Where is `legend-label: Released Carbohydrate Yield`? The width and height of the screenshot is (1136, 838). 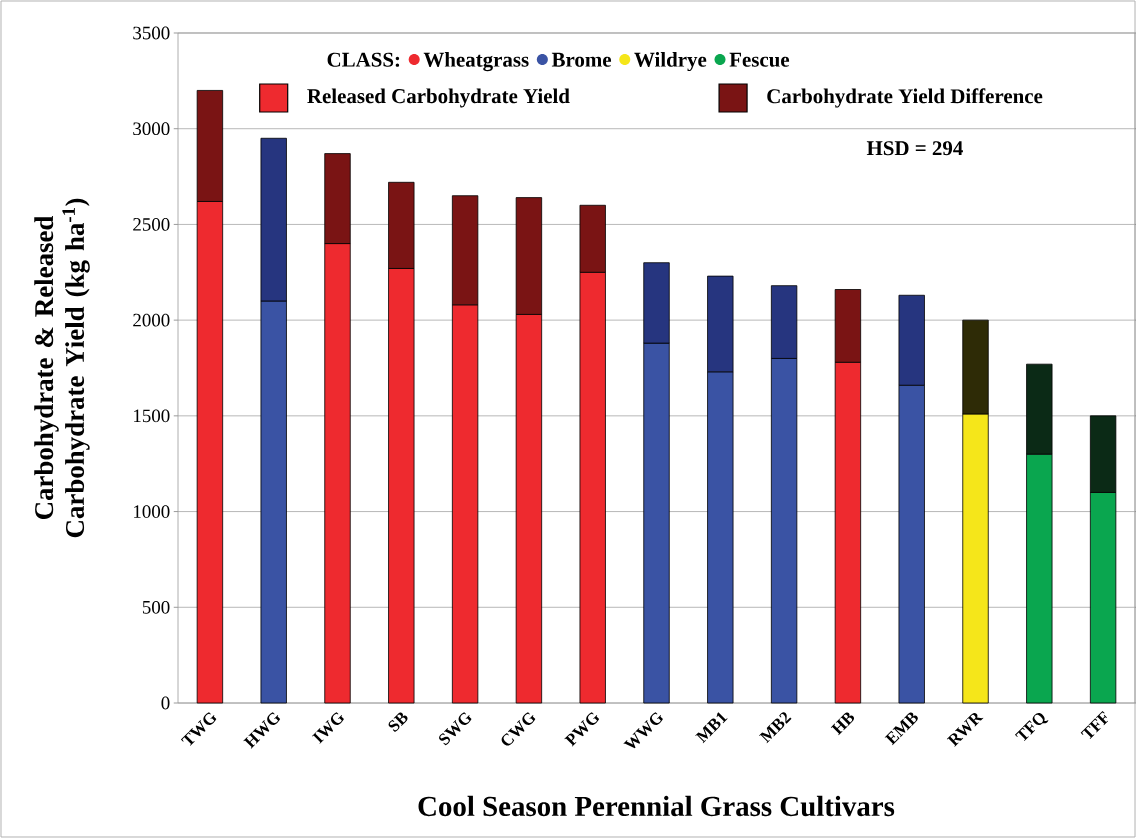 legend-label: Released Carbohydrate Yield is located at coordinates (438, 98).